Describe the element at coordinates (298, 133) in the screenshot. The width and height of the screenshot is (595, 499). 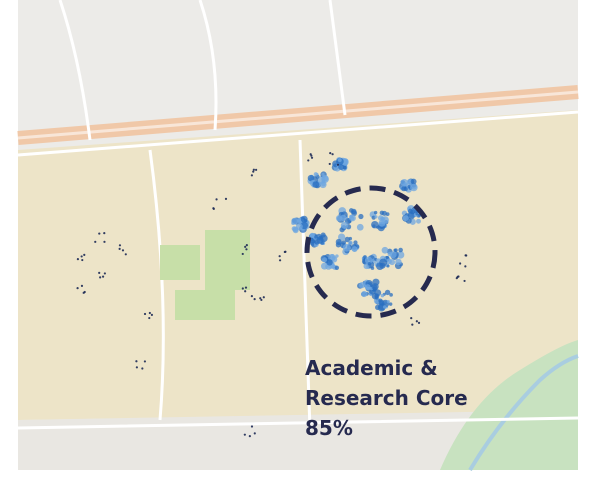
I see `frontage-road` at that location.